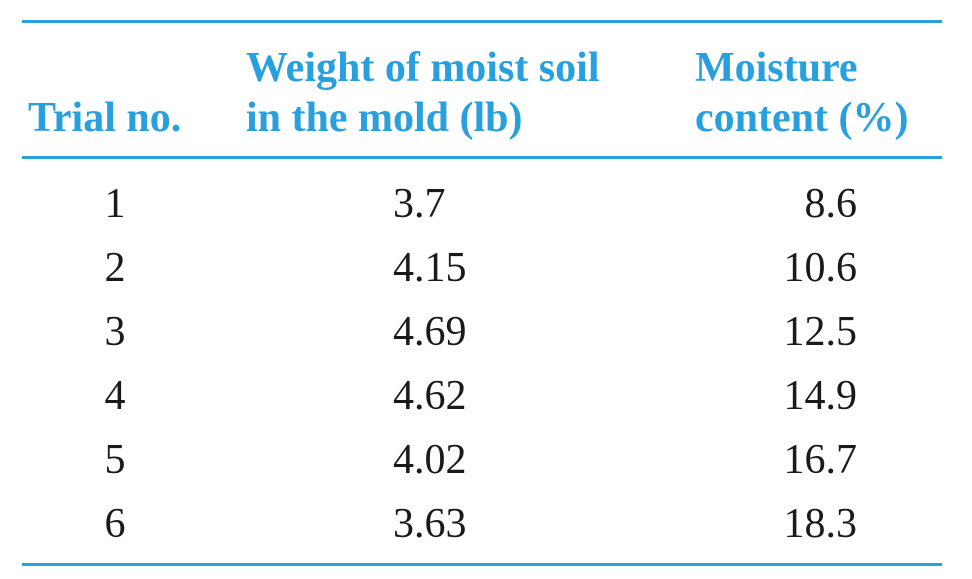 The image size is (972, 579). What do you see at coordinates (115, 332) in the screenshot?
I see `cell-trial: 3` at bounding box center [115, 332].